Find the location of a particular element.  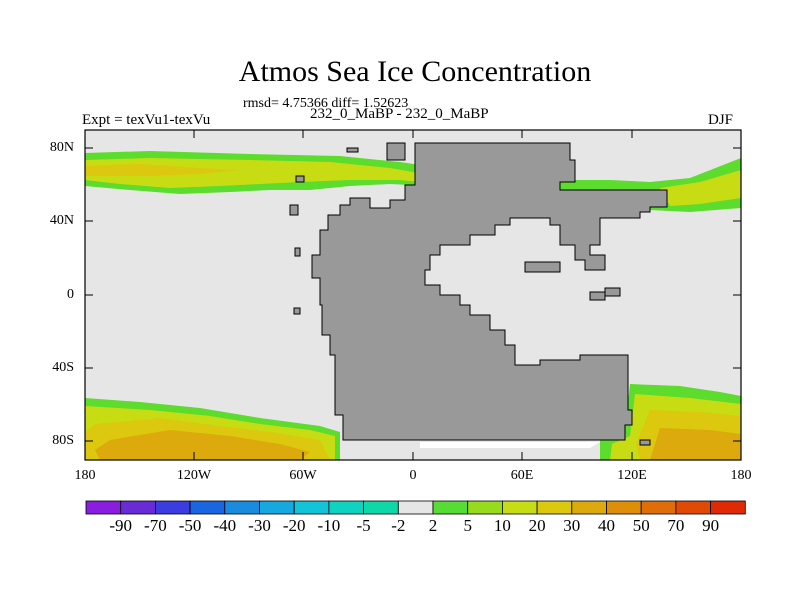

period-label: 232_0_MaBP - 232_0_MaBP is located at coordinates (399, 114).